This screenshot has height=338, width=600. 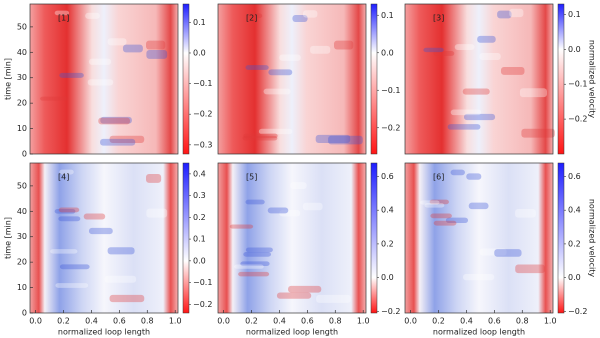 What do you see at coordinates (22, 26) in the screenshot?
I see `y-tick-label: 50` at bounding box center [22, 26].